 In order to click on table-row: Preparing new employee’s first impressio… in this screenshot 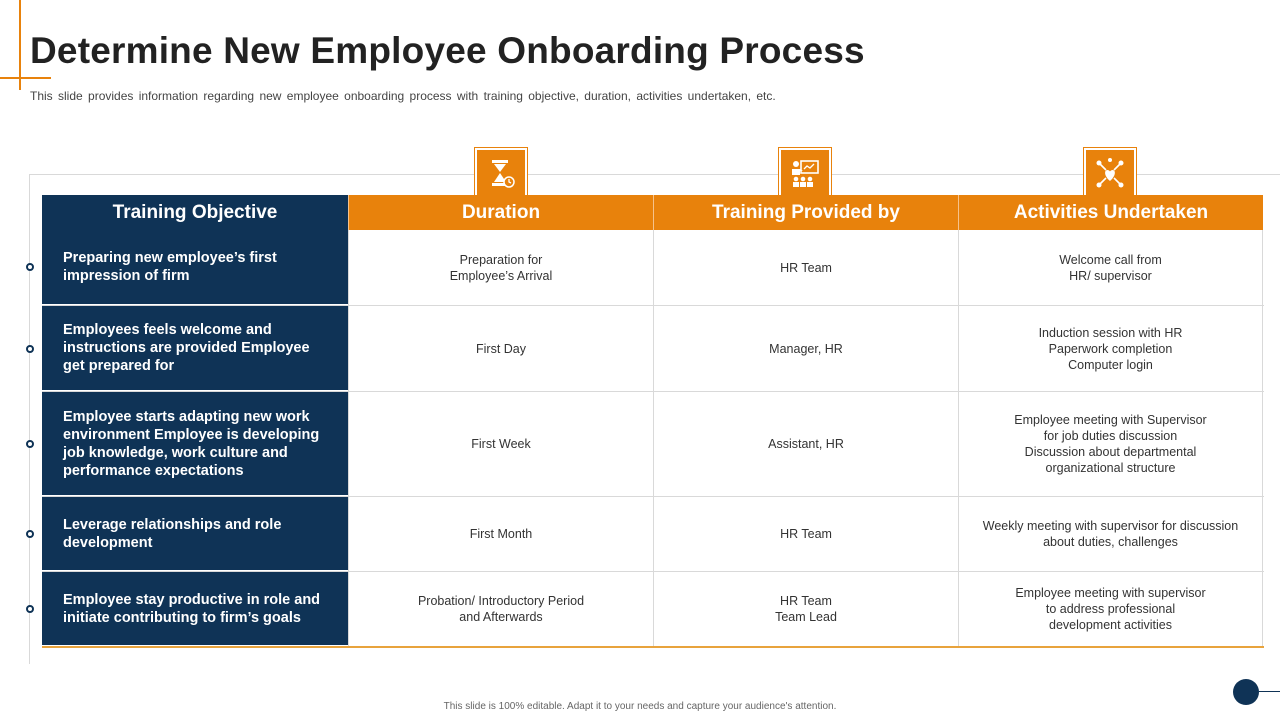, I will do `click(653, 268)`.